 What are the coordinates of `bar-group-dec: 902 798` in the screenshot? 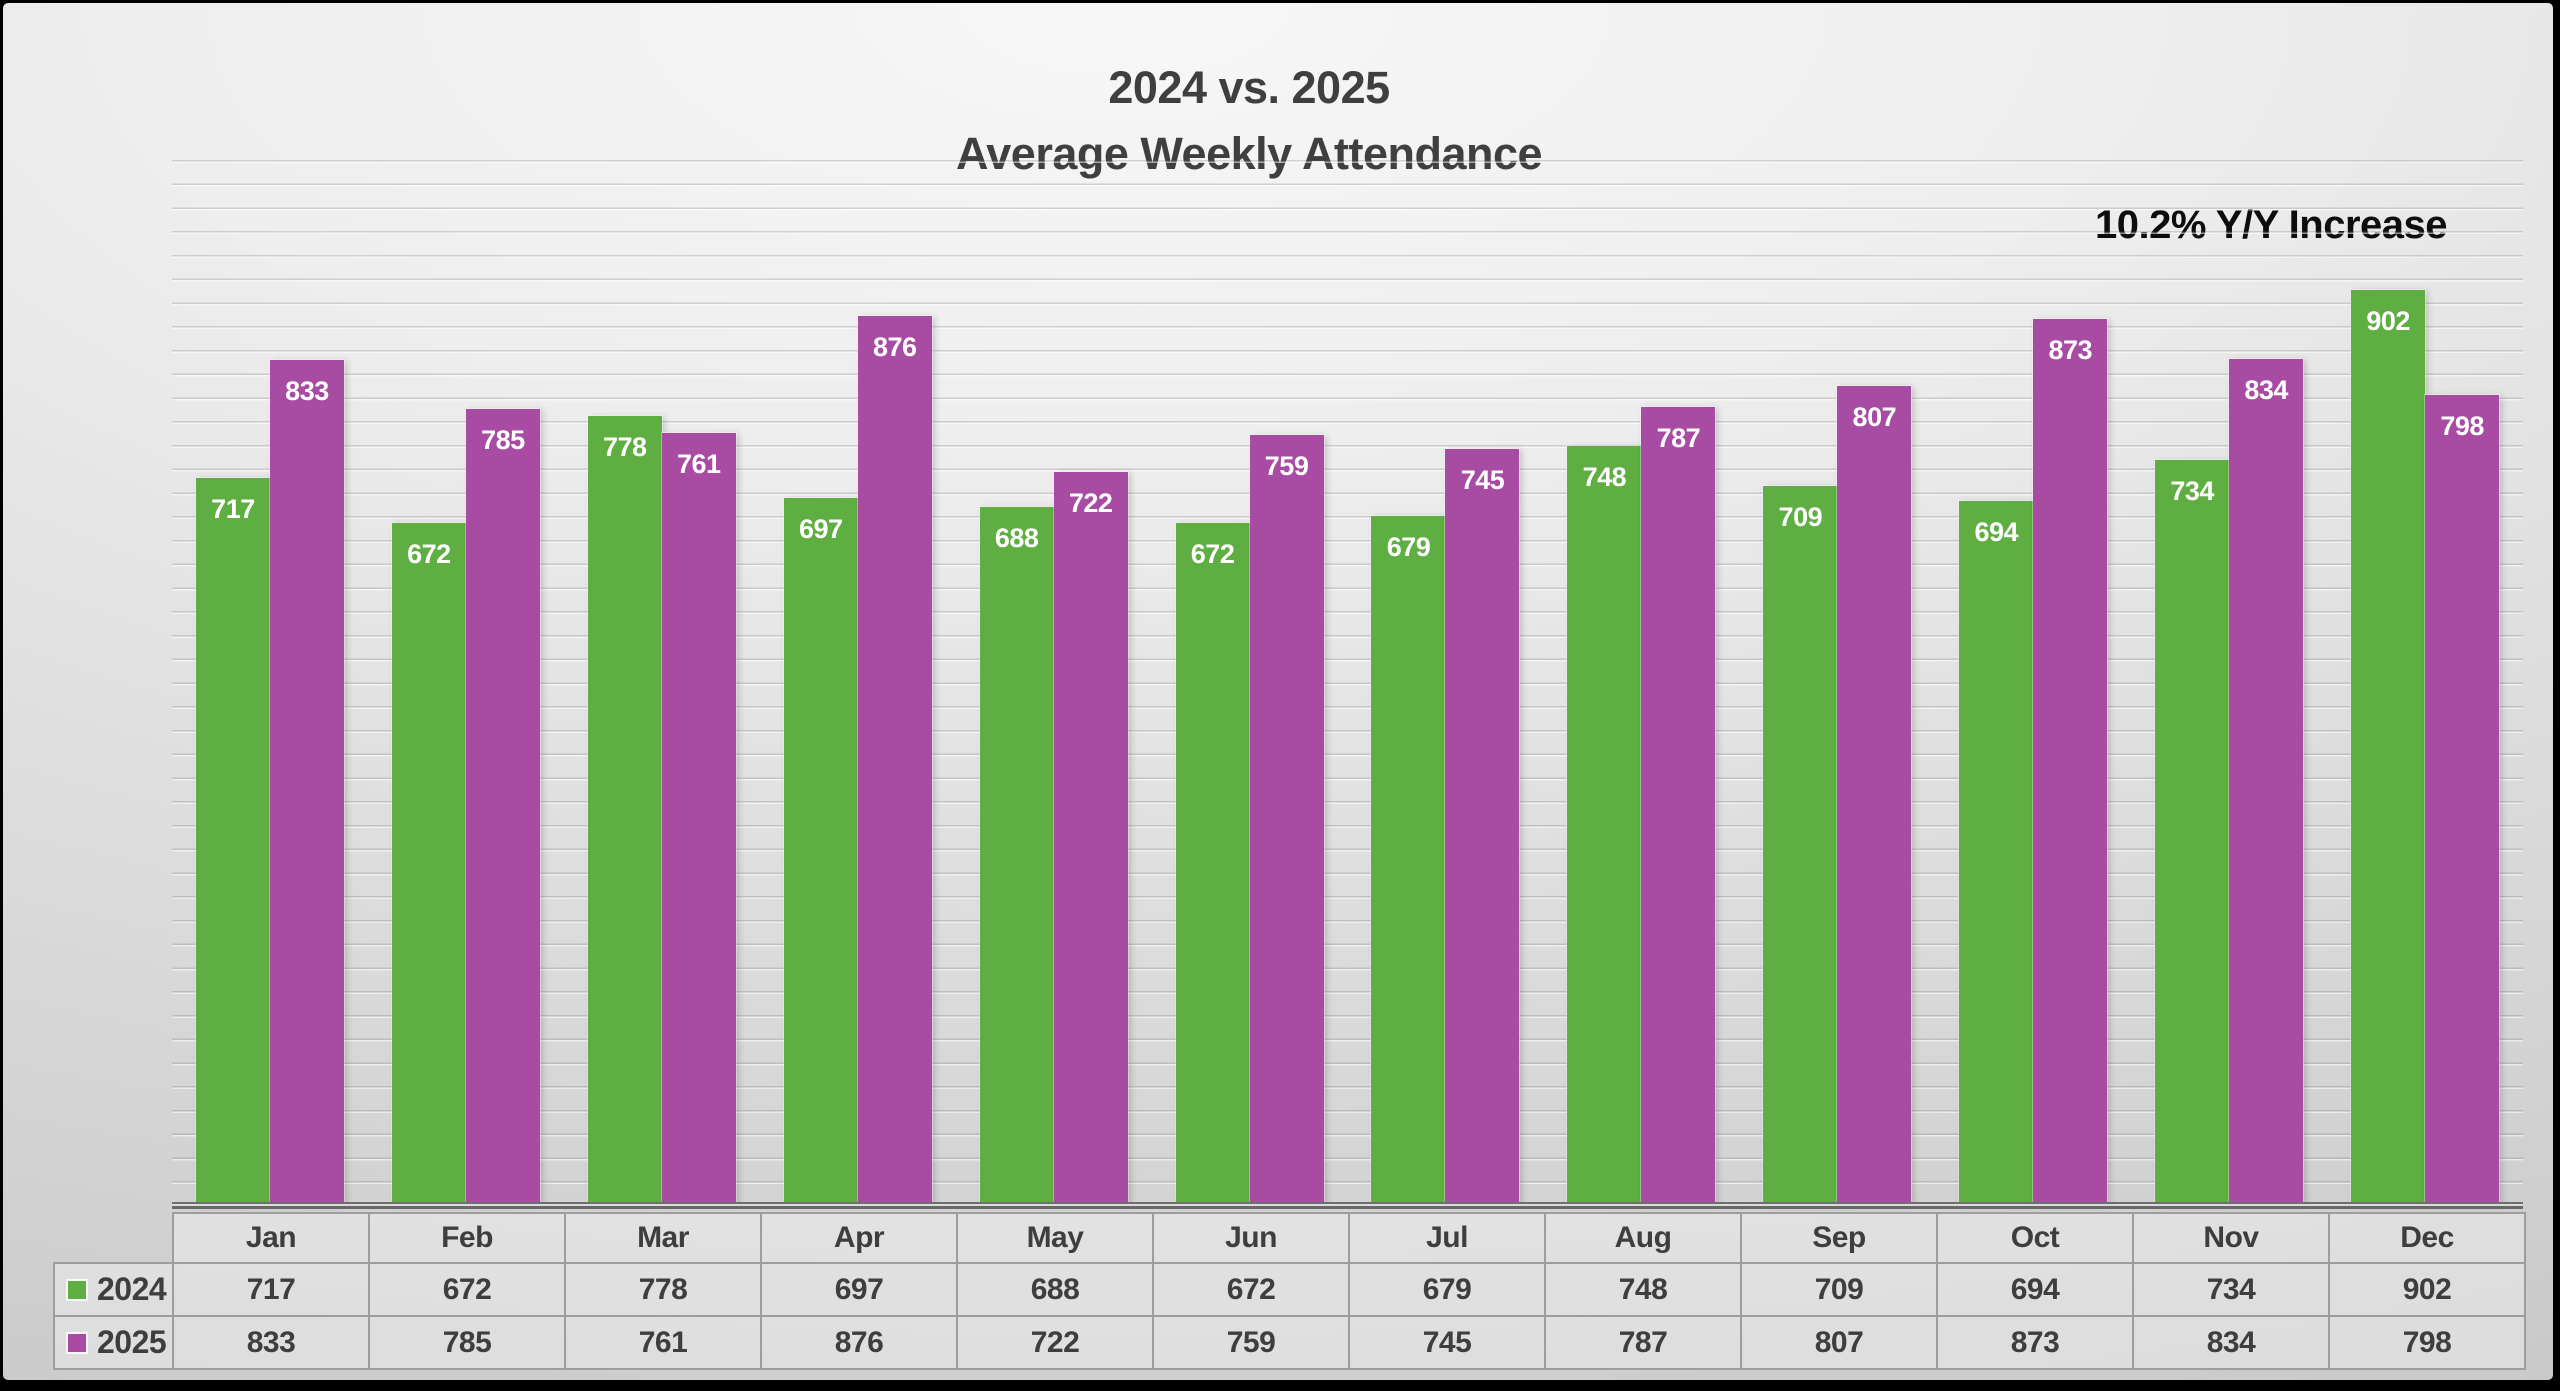 It's located at (2425, 682).